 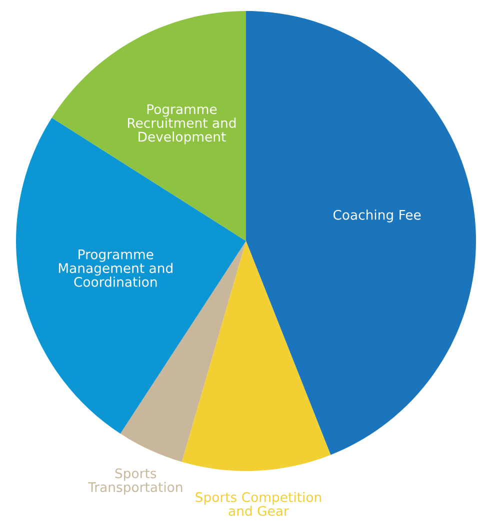 What do you see at coordinates (258, 504) in the screenshot?
I see `slice-label: Sports Competition and Gear` at bounding box center [258, 504].